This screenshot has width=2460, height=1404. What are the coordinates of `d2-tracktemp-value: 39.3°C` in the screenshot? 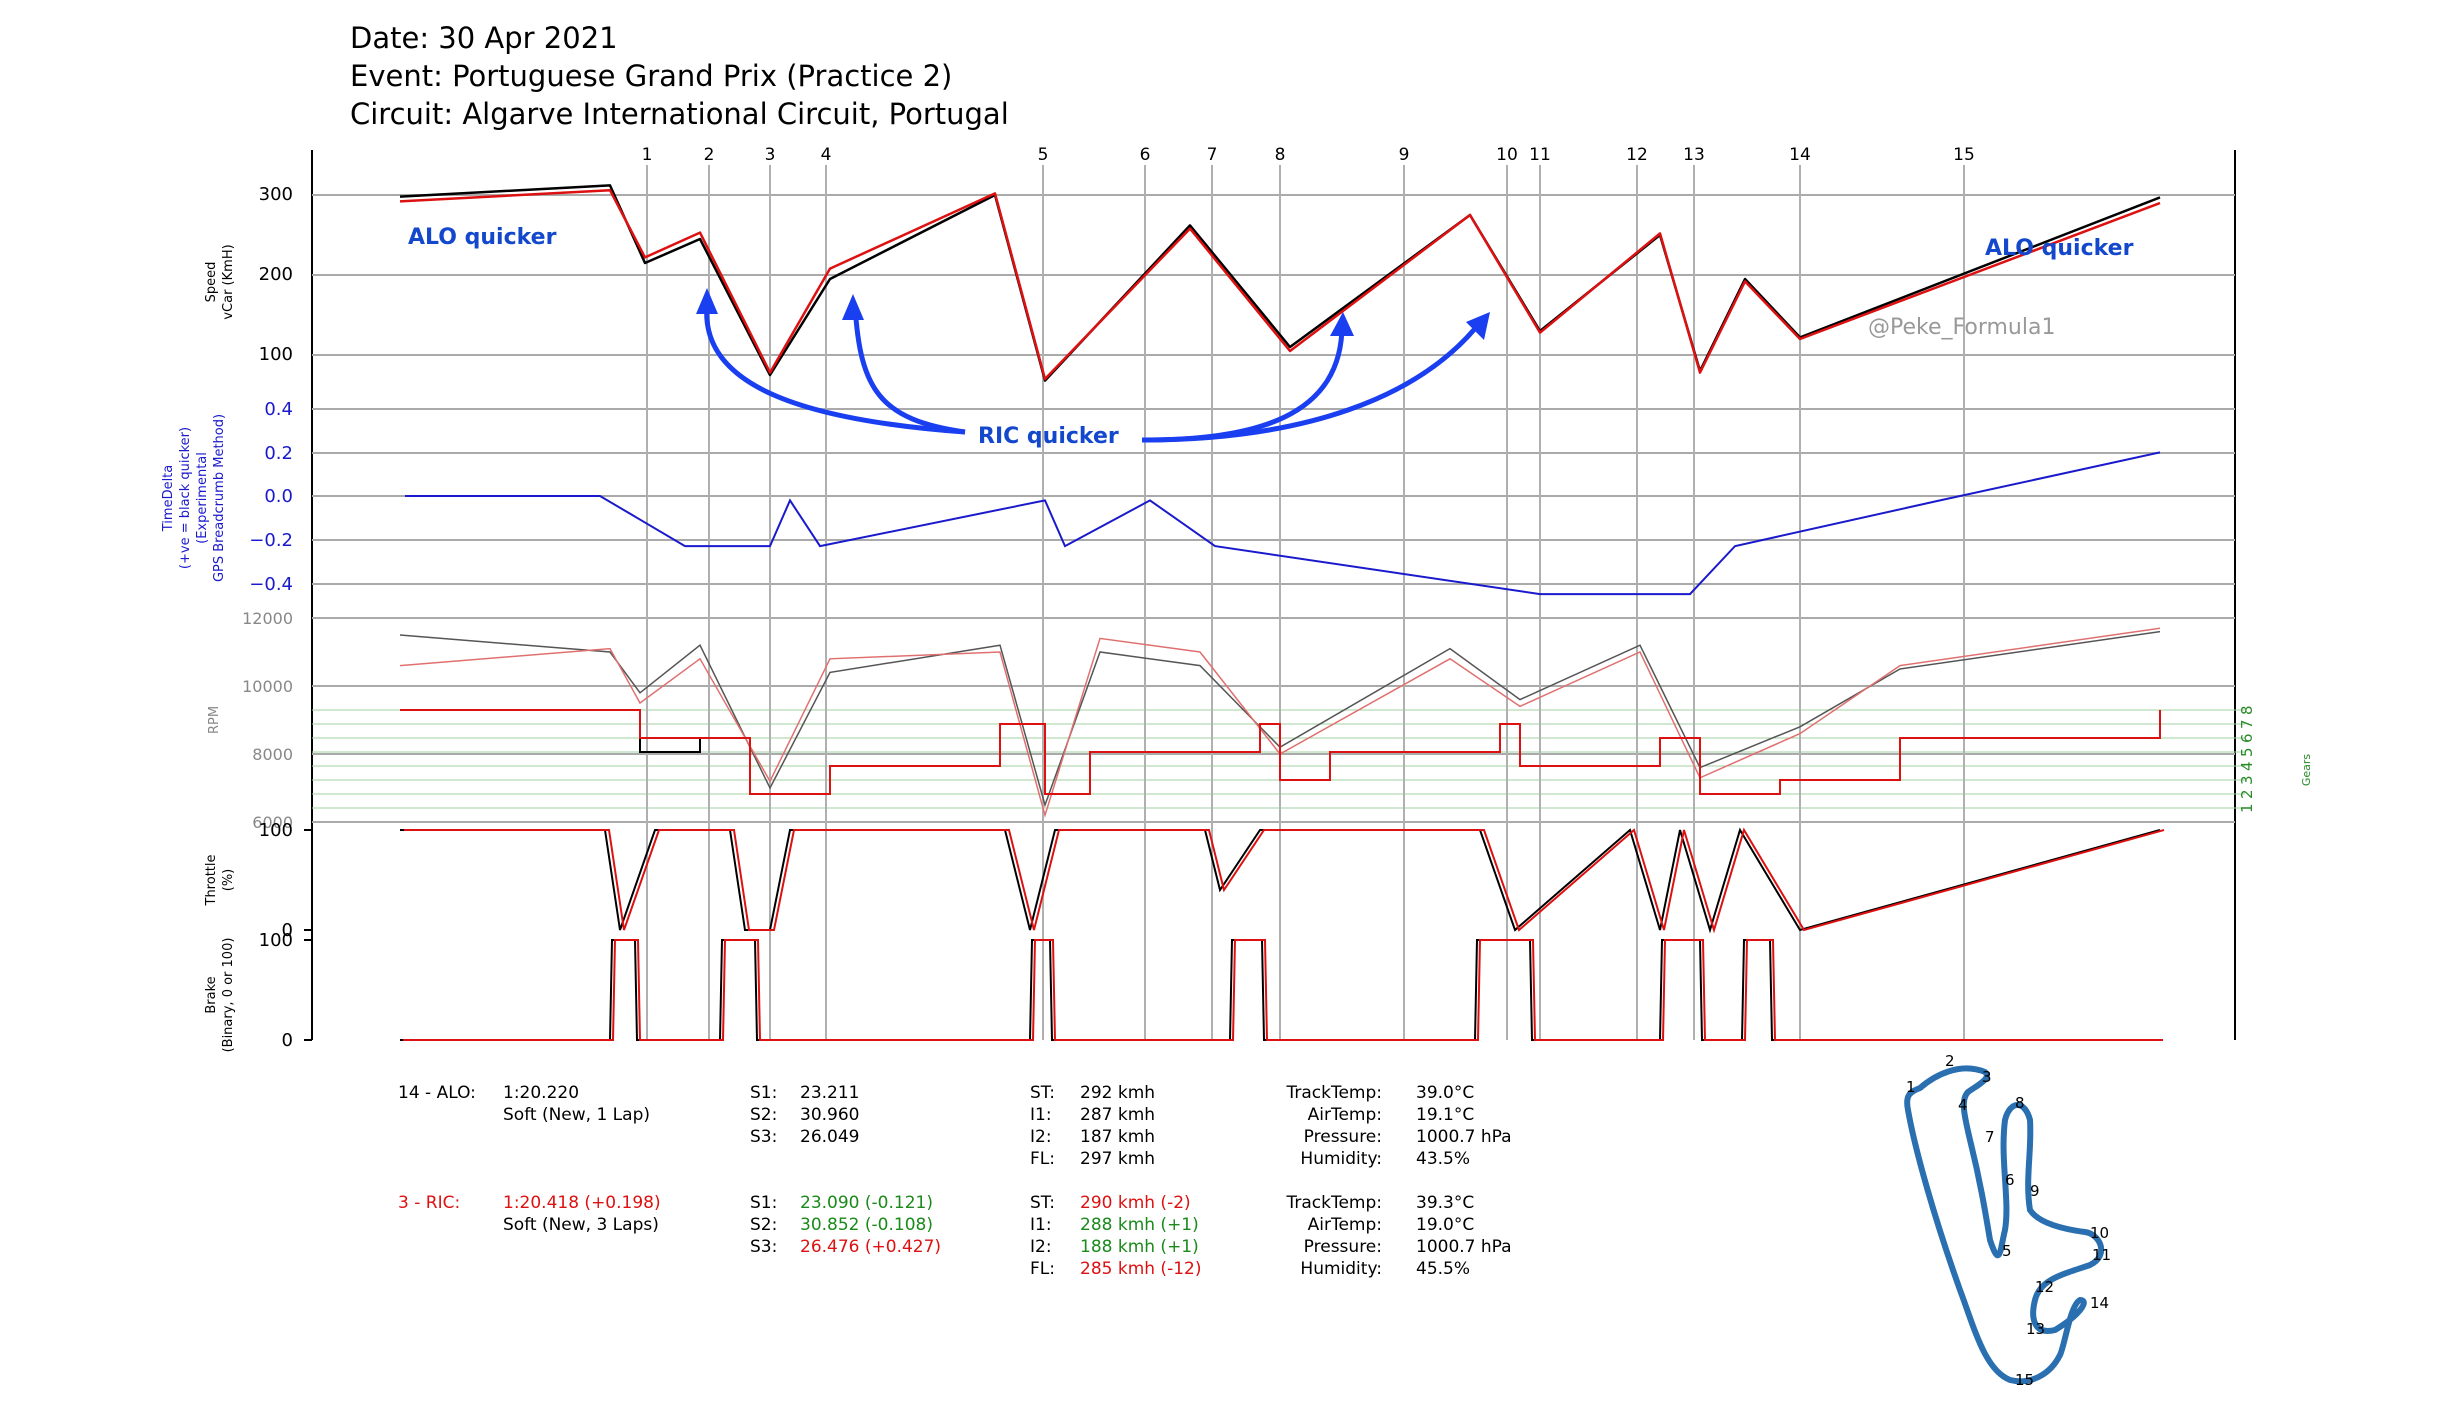 It's located at (1445, 1203).